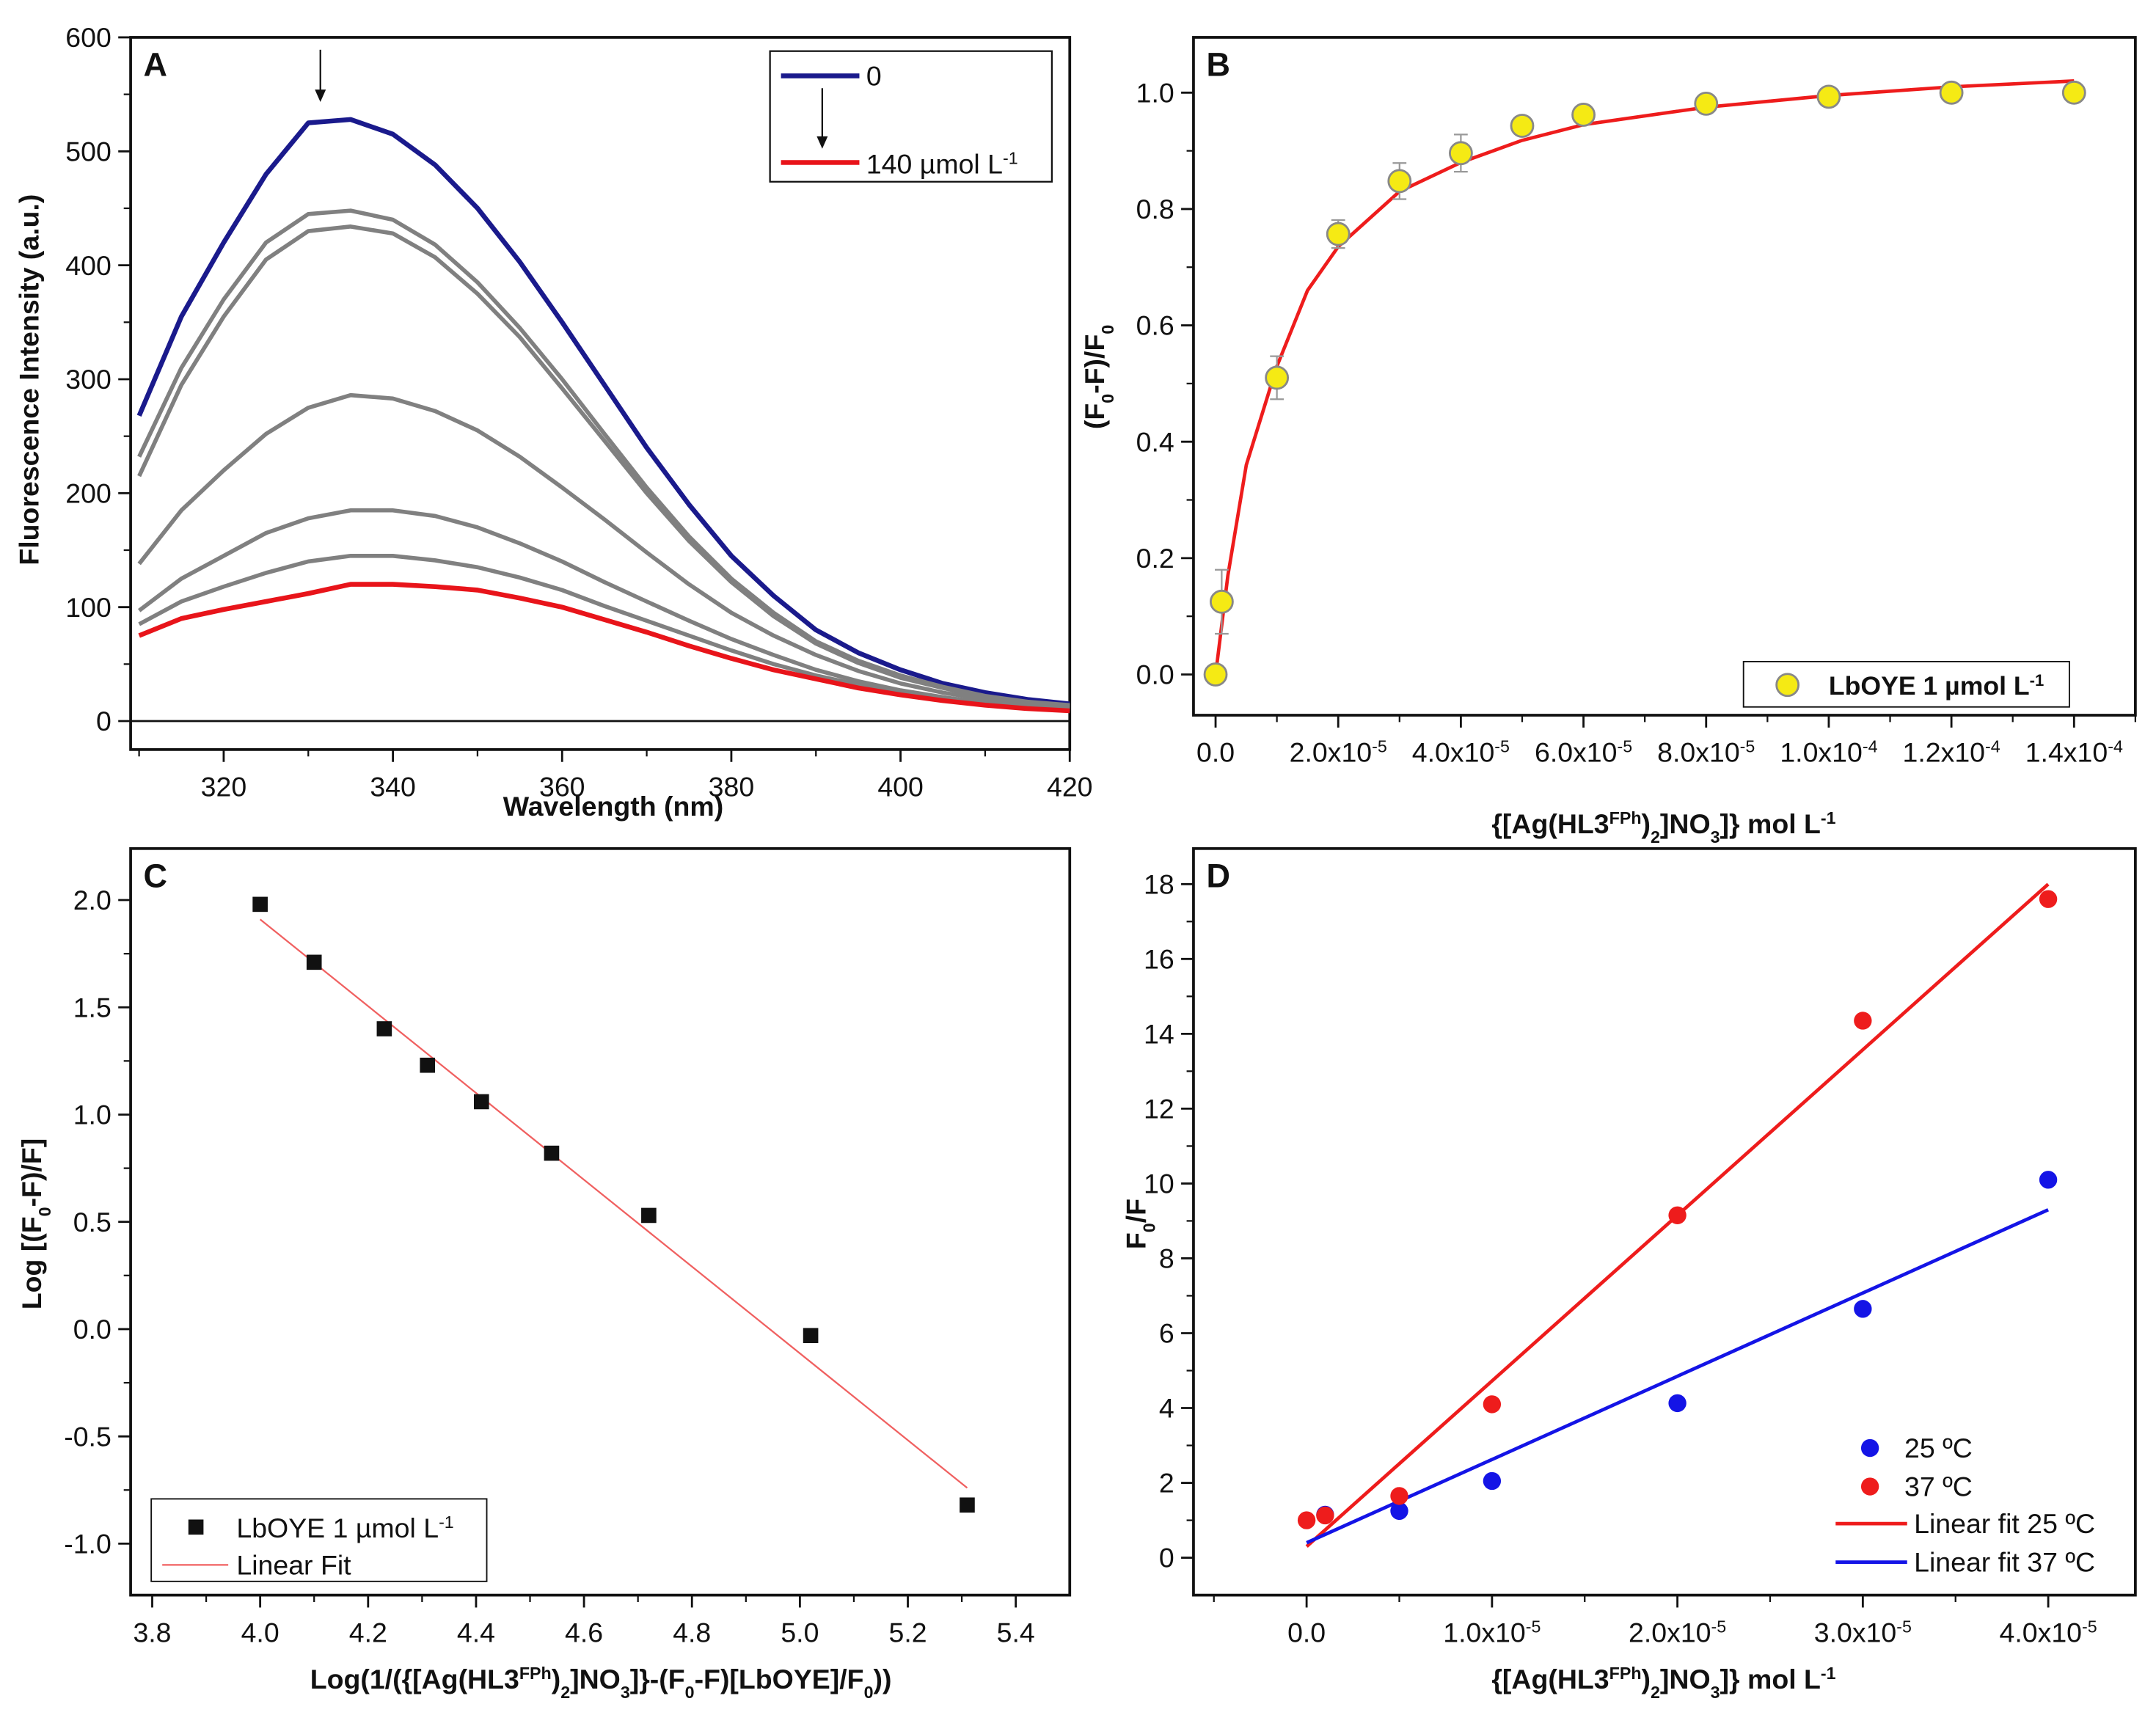 Image resolution: width=2156 pixels, height=1726 pixels. What do you see at coordinates (2048, 1632) in the screenshot?
I see `x-tick-label: 4.0x10⁻⁵` at bounding box center [2048, 1632].